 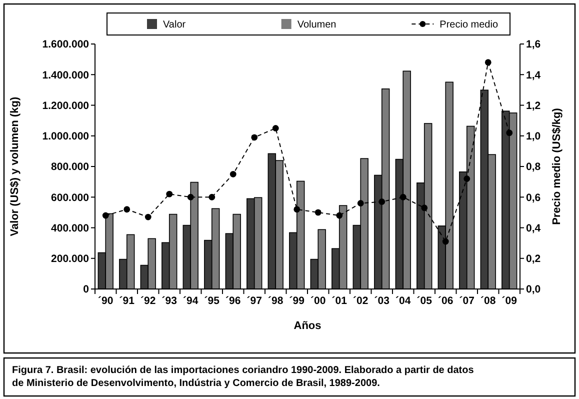 I want to click on x-tick-label: ´06, so click(x=446, y=301).